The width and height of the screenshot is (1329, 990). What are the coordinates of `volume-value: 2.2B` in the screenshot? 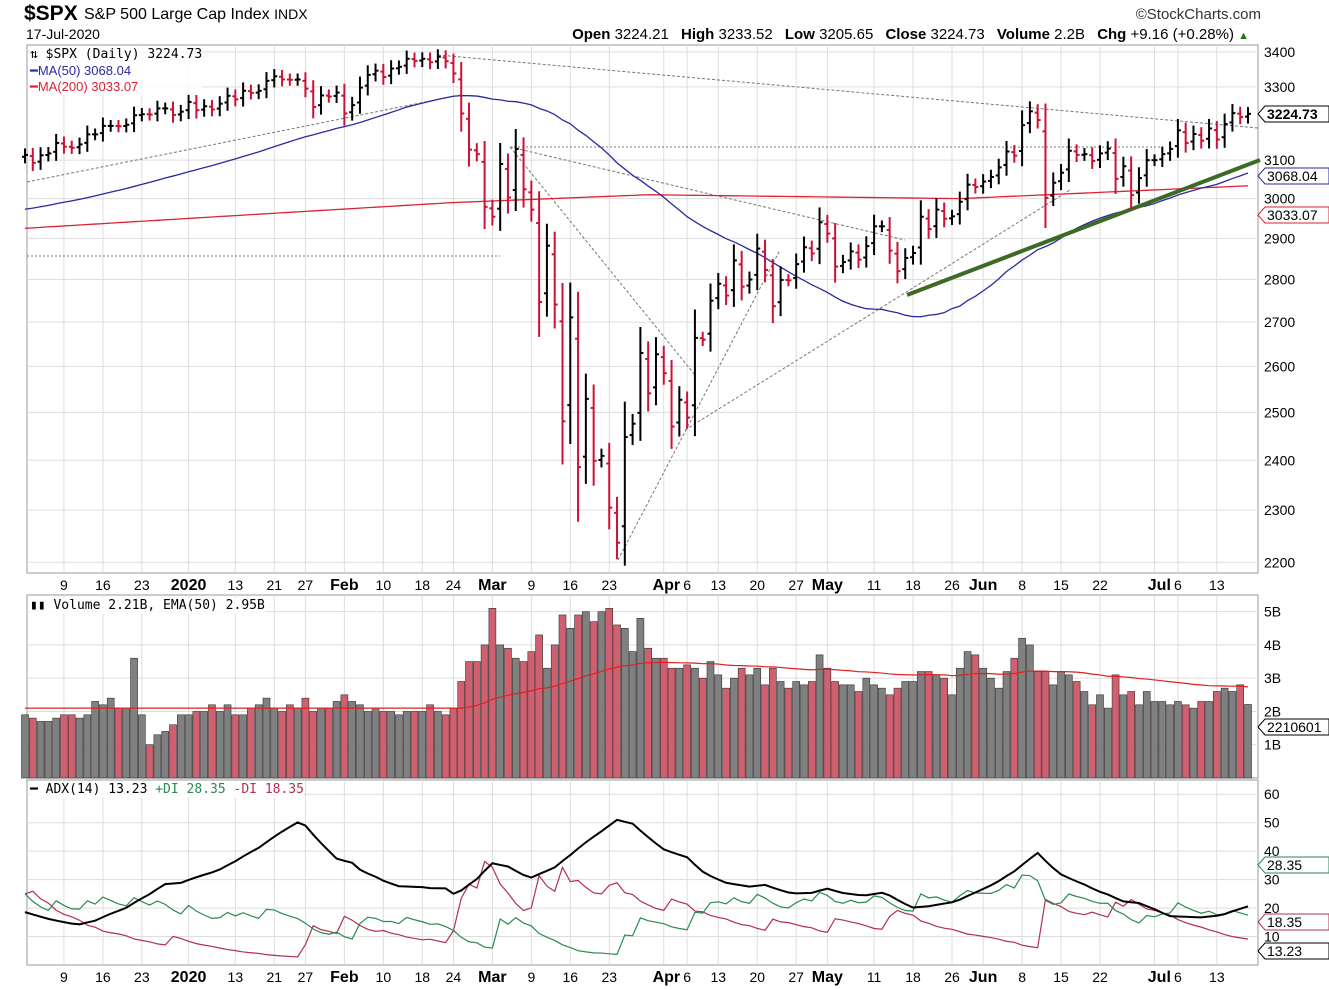 It's located at (1070, 34).